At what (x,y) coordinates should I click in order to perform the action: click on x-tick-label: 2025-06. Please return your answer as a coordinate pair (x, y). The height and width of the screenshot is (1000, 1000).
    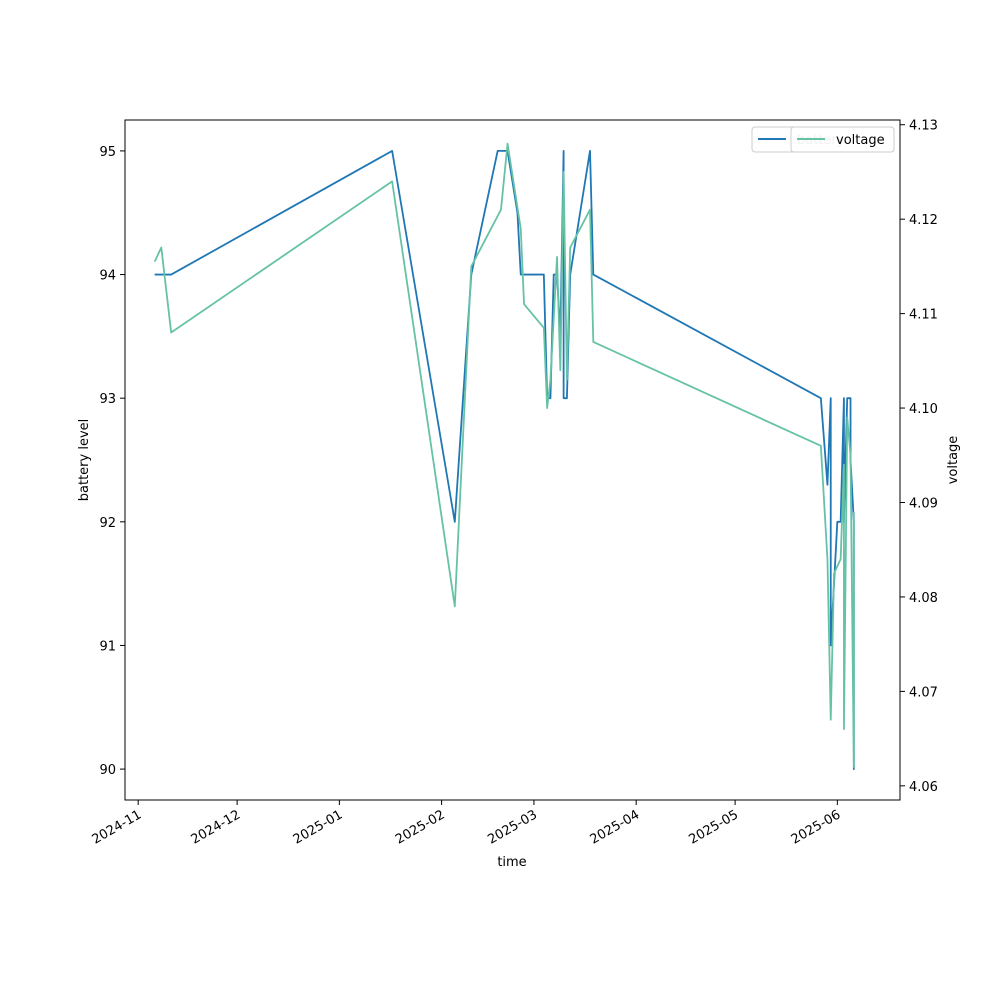
    Looking at the image, I should click on (816, 827).